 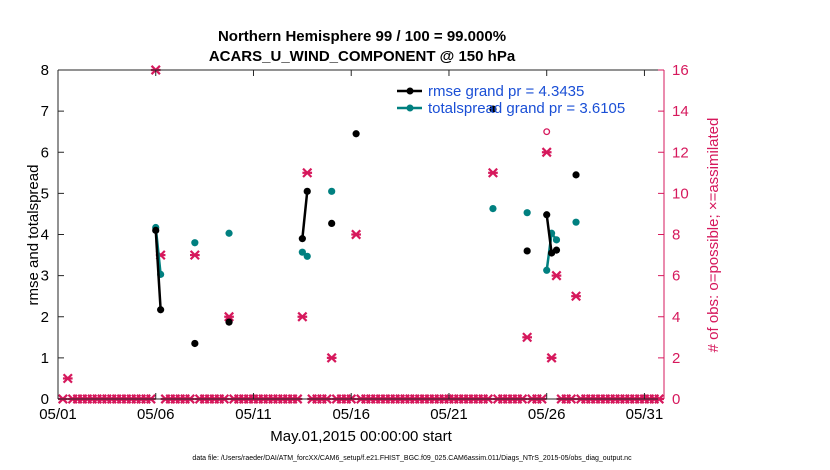 What do you see at coordinates (45, 70) in the screenshot?
I see `y-tick-label-left: 8` at bounding box center [45, 70].